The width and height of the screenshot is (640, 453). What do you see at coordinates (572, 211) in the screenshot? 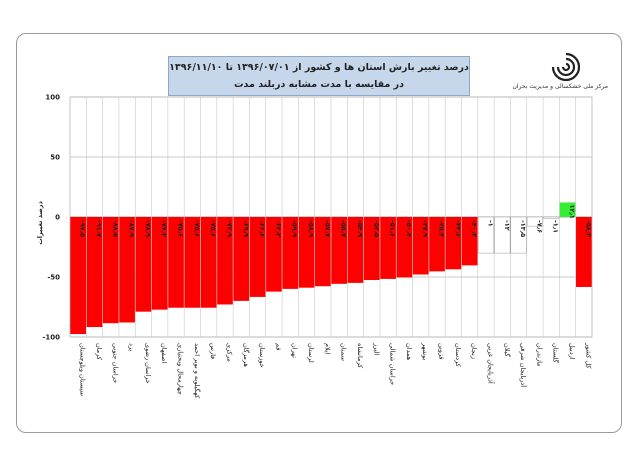
I see `data-label: ۱۲٫۱` at bounding box center [572, 211].